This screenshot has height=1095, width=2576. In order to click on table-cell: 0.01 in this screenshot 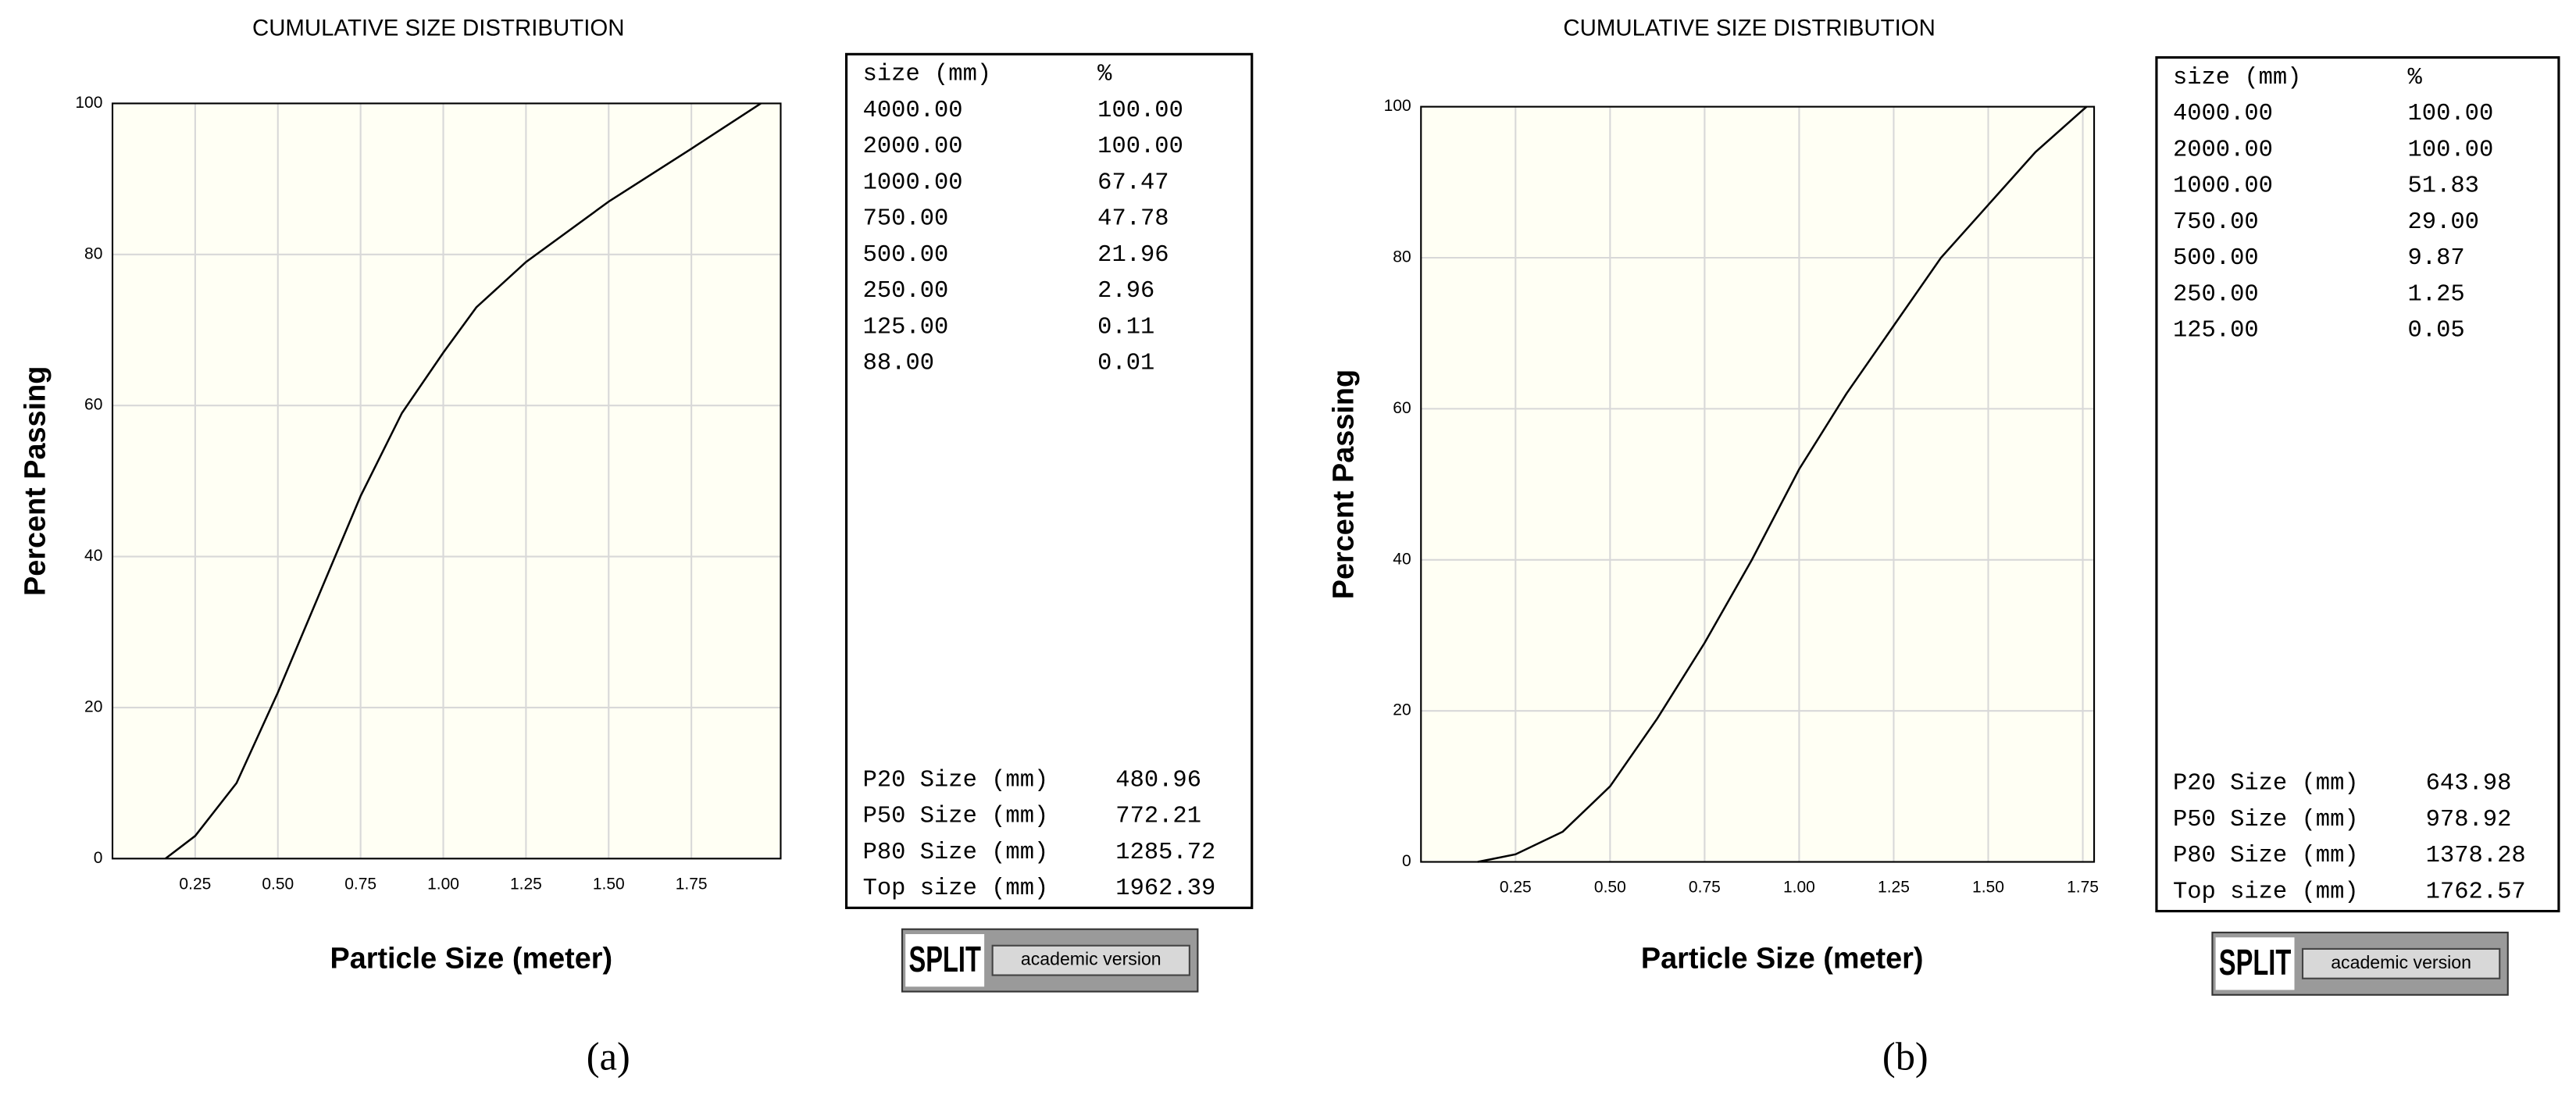, I will do `click(1125, 364)`.